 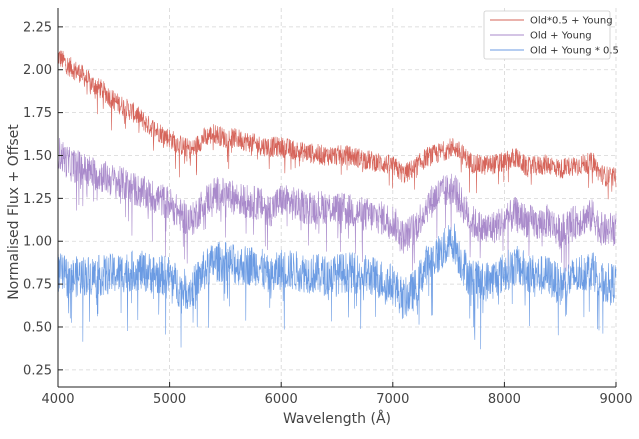 I want to click on y-tick-label-8: 2.25, so click(x=37, y=27).